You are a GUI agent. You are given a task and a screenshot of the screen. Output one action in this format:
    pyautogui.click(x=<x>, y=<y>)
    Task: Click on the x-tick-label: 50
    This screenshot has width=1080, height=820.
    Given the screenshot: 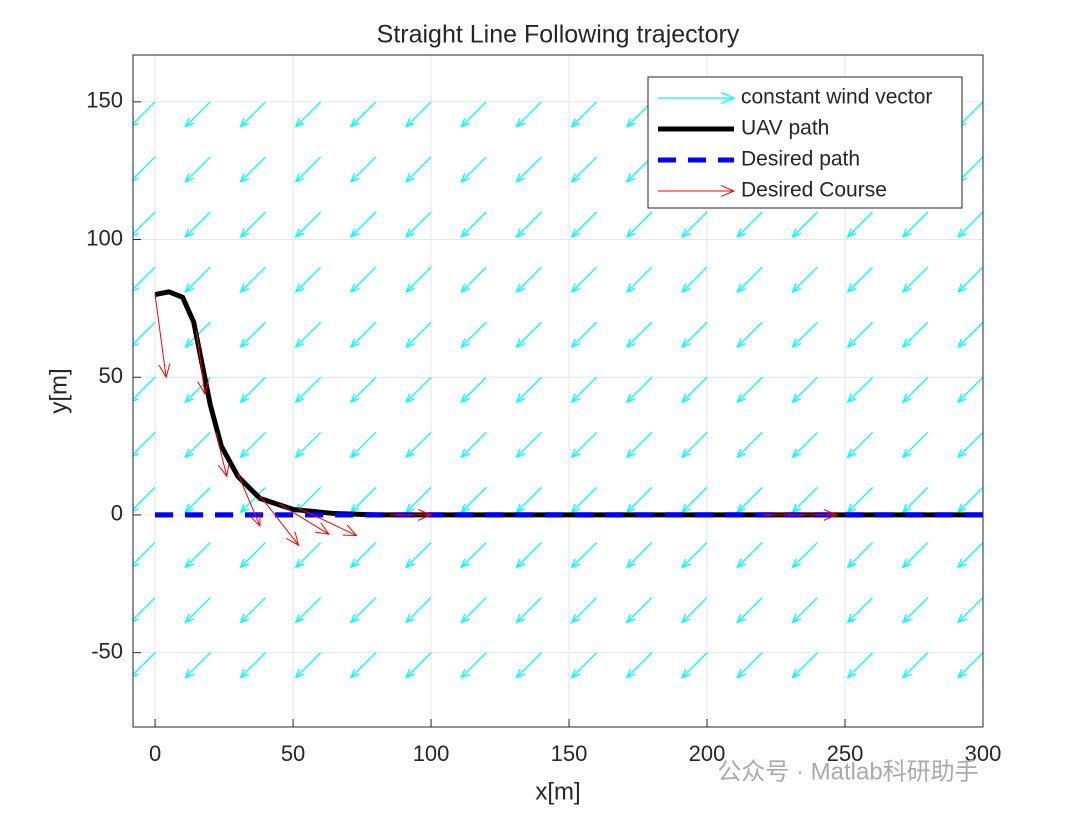 What is the action you would take?
    pyautogui.click(x=293, y=753)
    